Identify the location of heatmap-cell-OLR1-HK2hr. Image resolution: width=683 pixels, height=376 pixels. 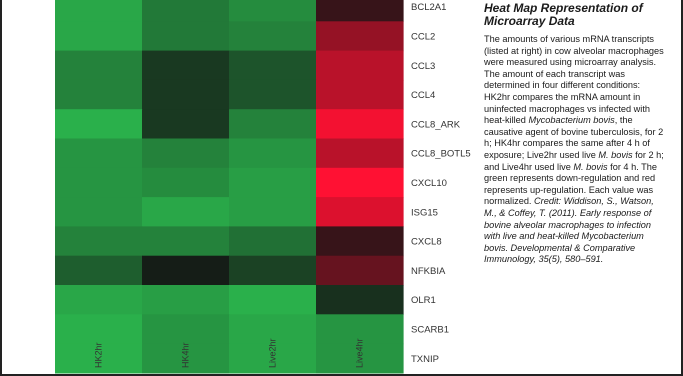
(99, 300).